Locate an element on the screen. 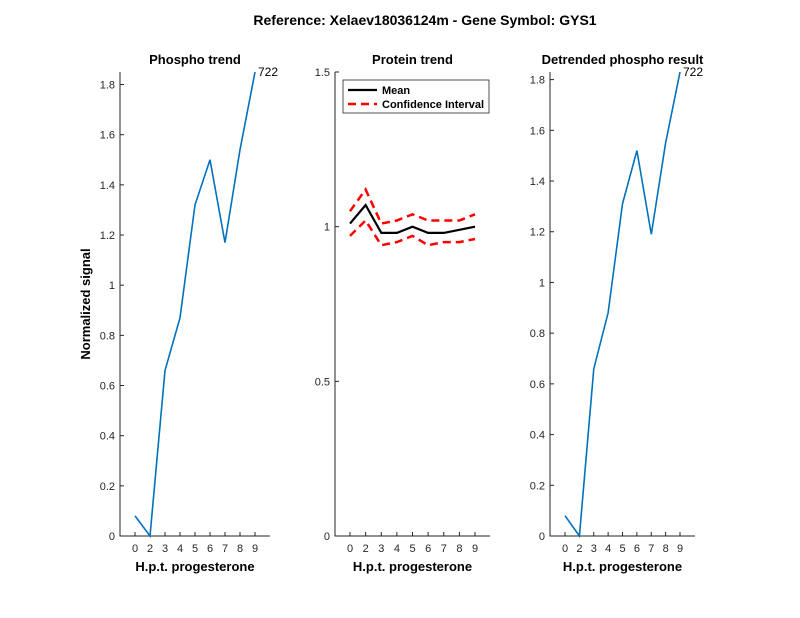 This screenshot has width=800, height=618. legend: Mean Confidence Interval is located at coordinates (416, 96).